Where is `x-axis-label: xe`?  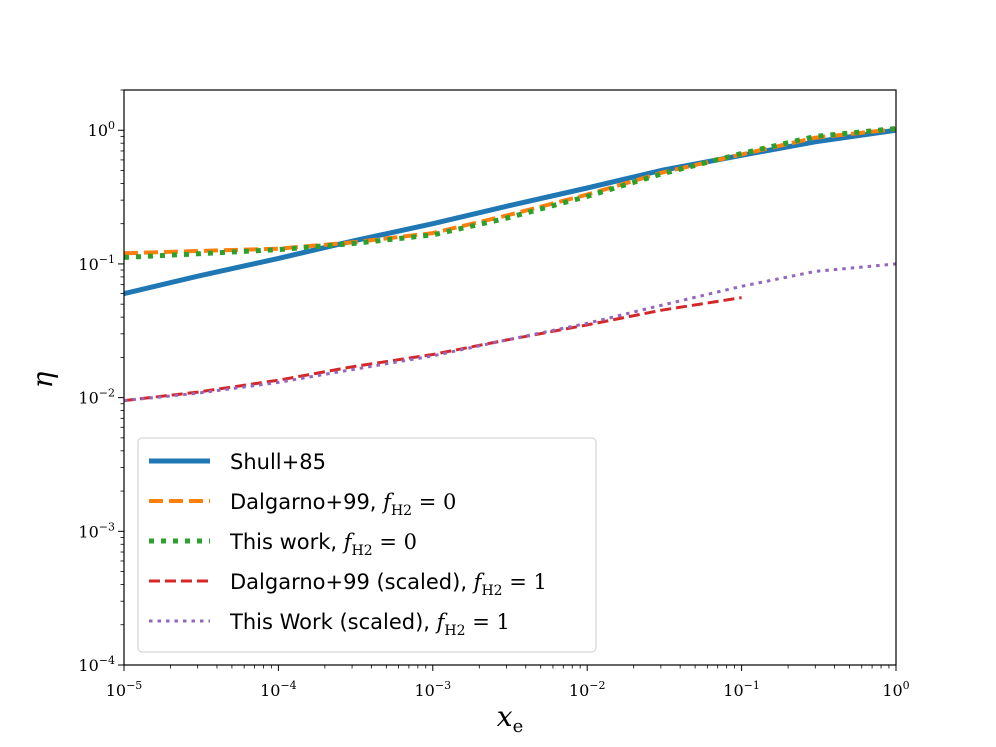 x-axis-label: xe is located at coordinates (510, 718).